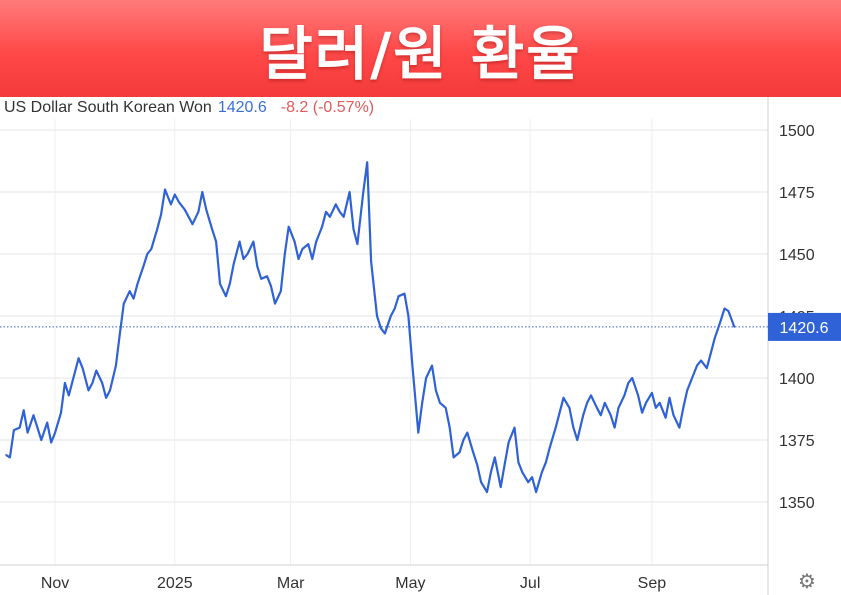 This screenshot has width=841, height=595. What do you see at coordinates (797, 193) in the screenshot?
I see `y-tick-label: 1475` at bounding box center [797, 193].